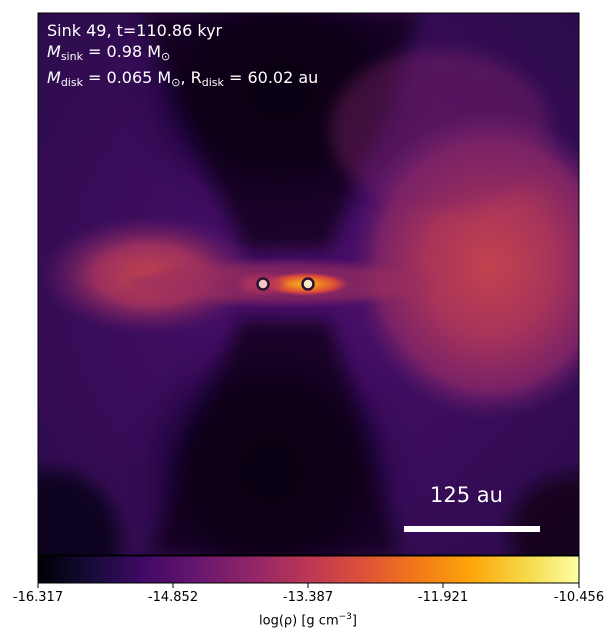 The width and height of the screenshot is (615, 644). I want to click on colorbar, so click(308, 569).